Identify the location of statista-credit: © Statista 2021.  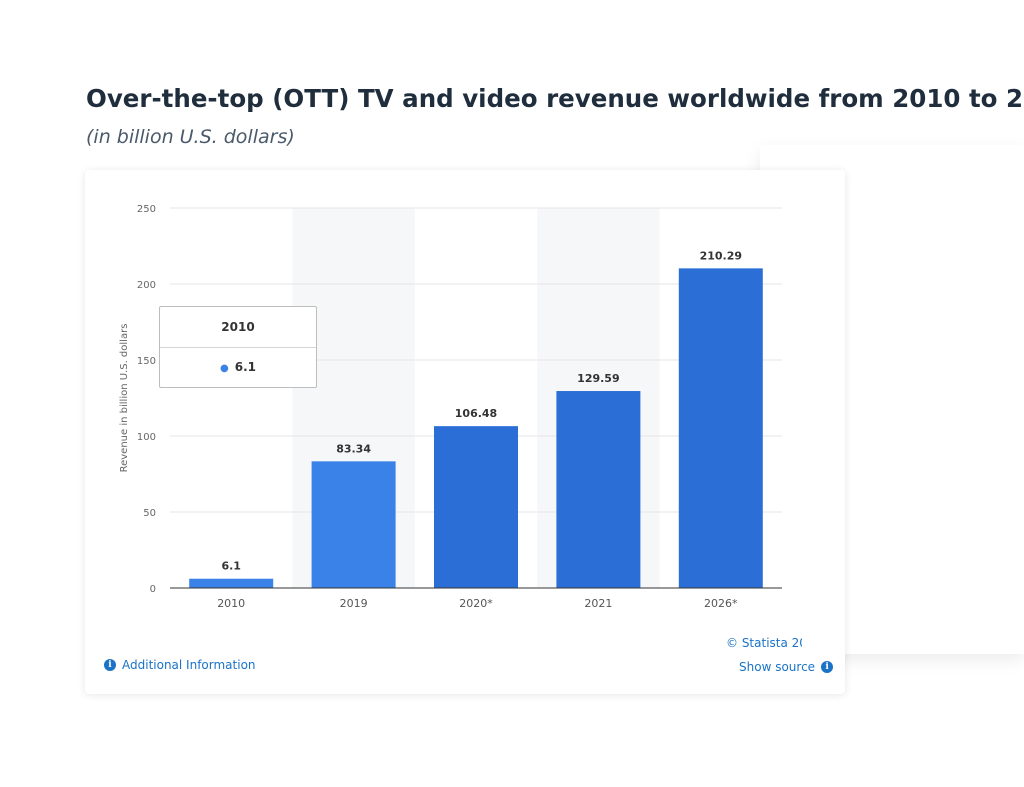
(764, 643).